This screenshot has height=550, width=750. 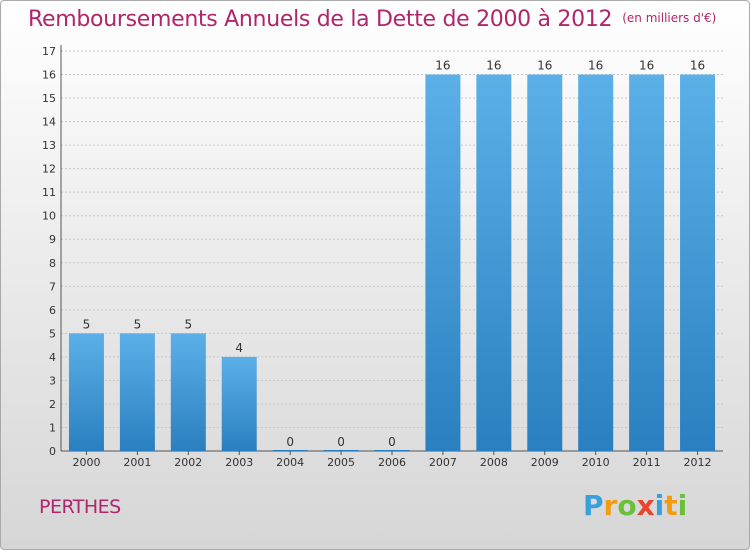 What do you see at coordinates (137, 462) in the screenshot?
I see `x-tick-label: 2001` at bounding box center [137, 462].